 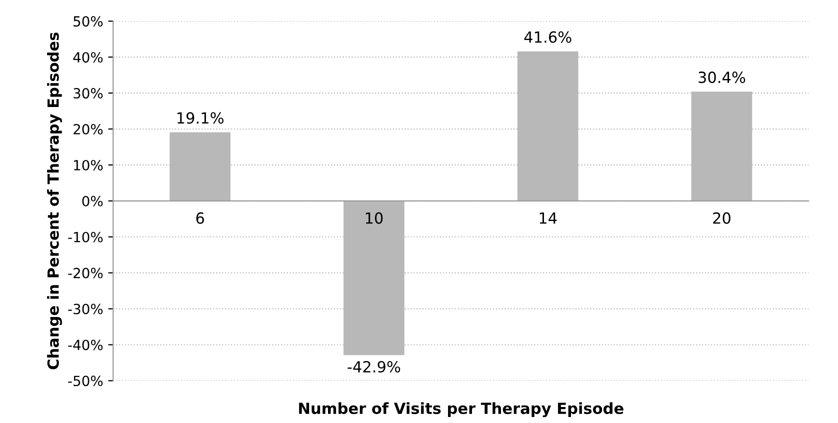 I want to click on y-tick-label: -50%, so click(x=85, y=381).